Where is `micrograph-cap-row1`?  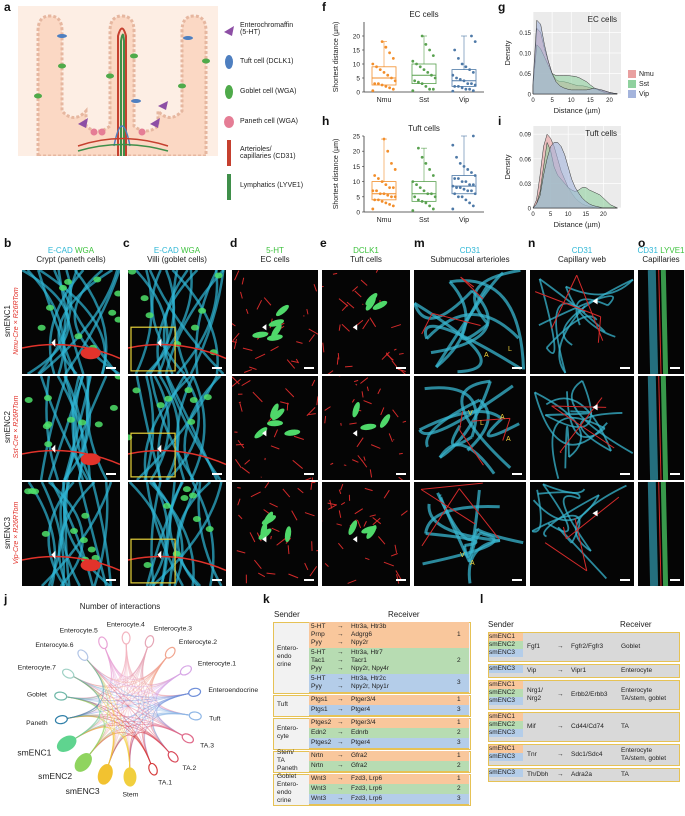 micrograph-cap-row1 is located at coordinates (661, 322).